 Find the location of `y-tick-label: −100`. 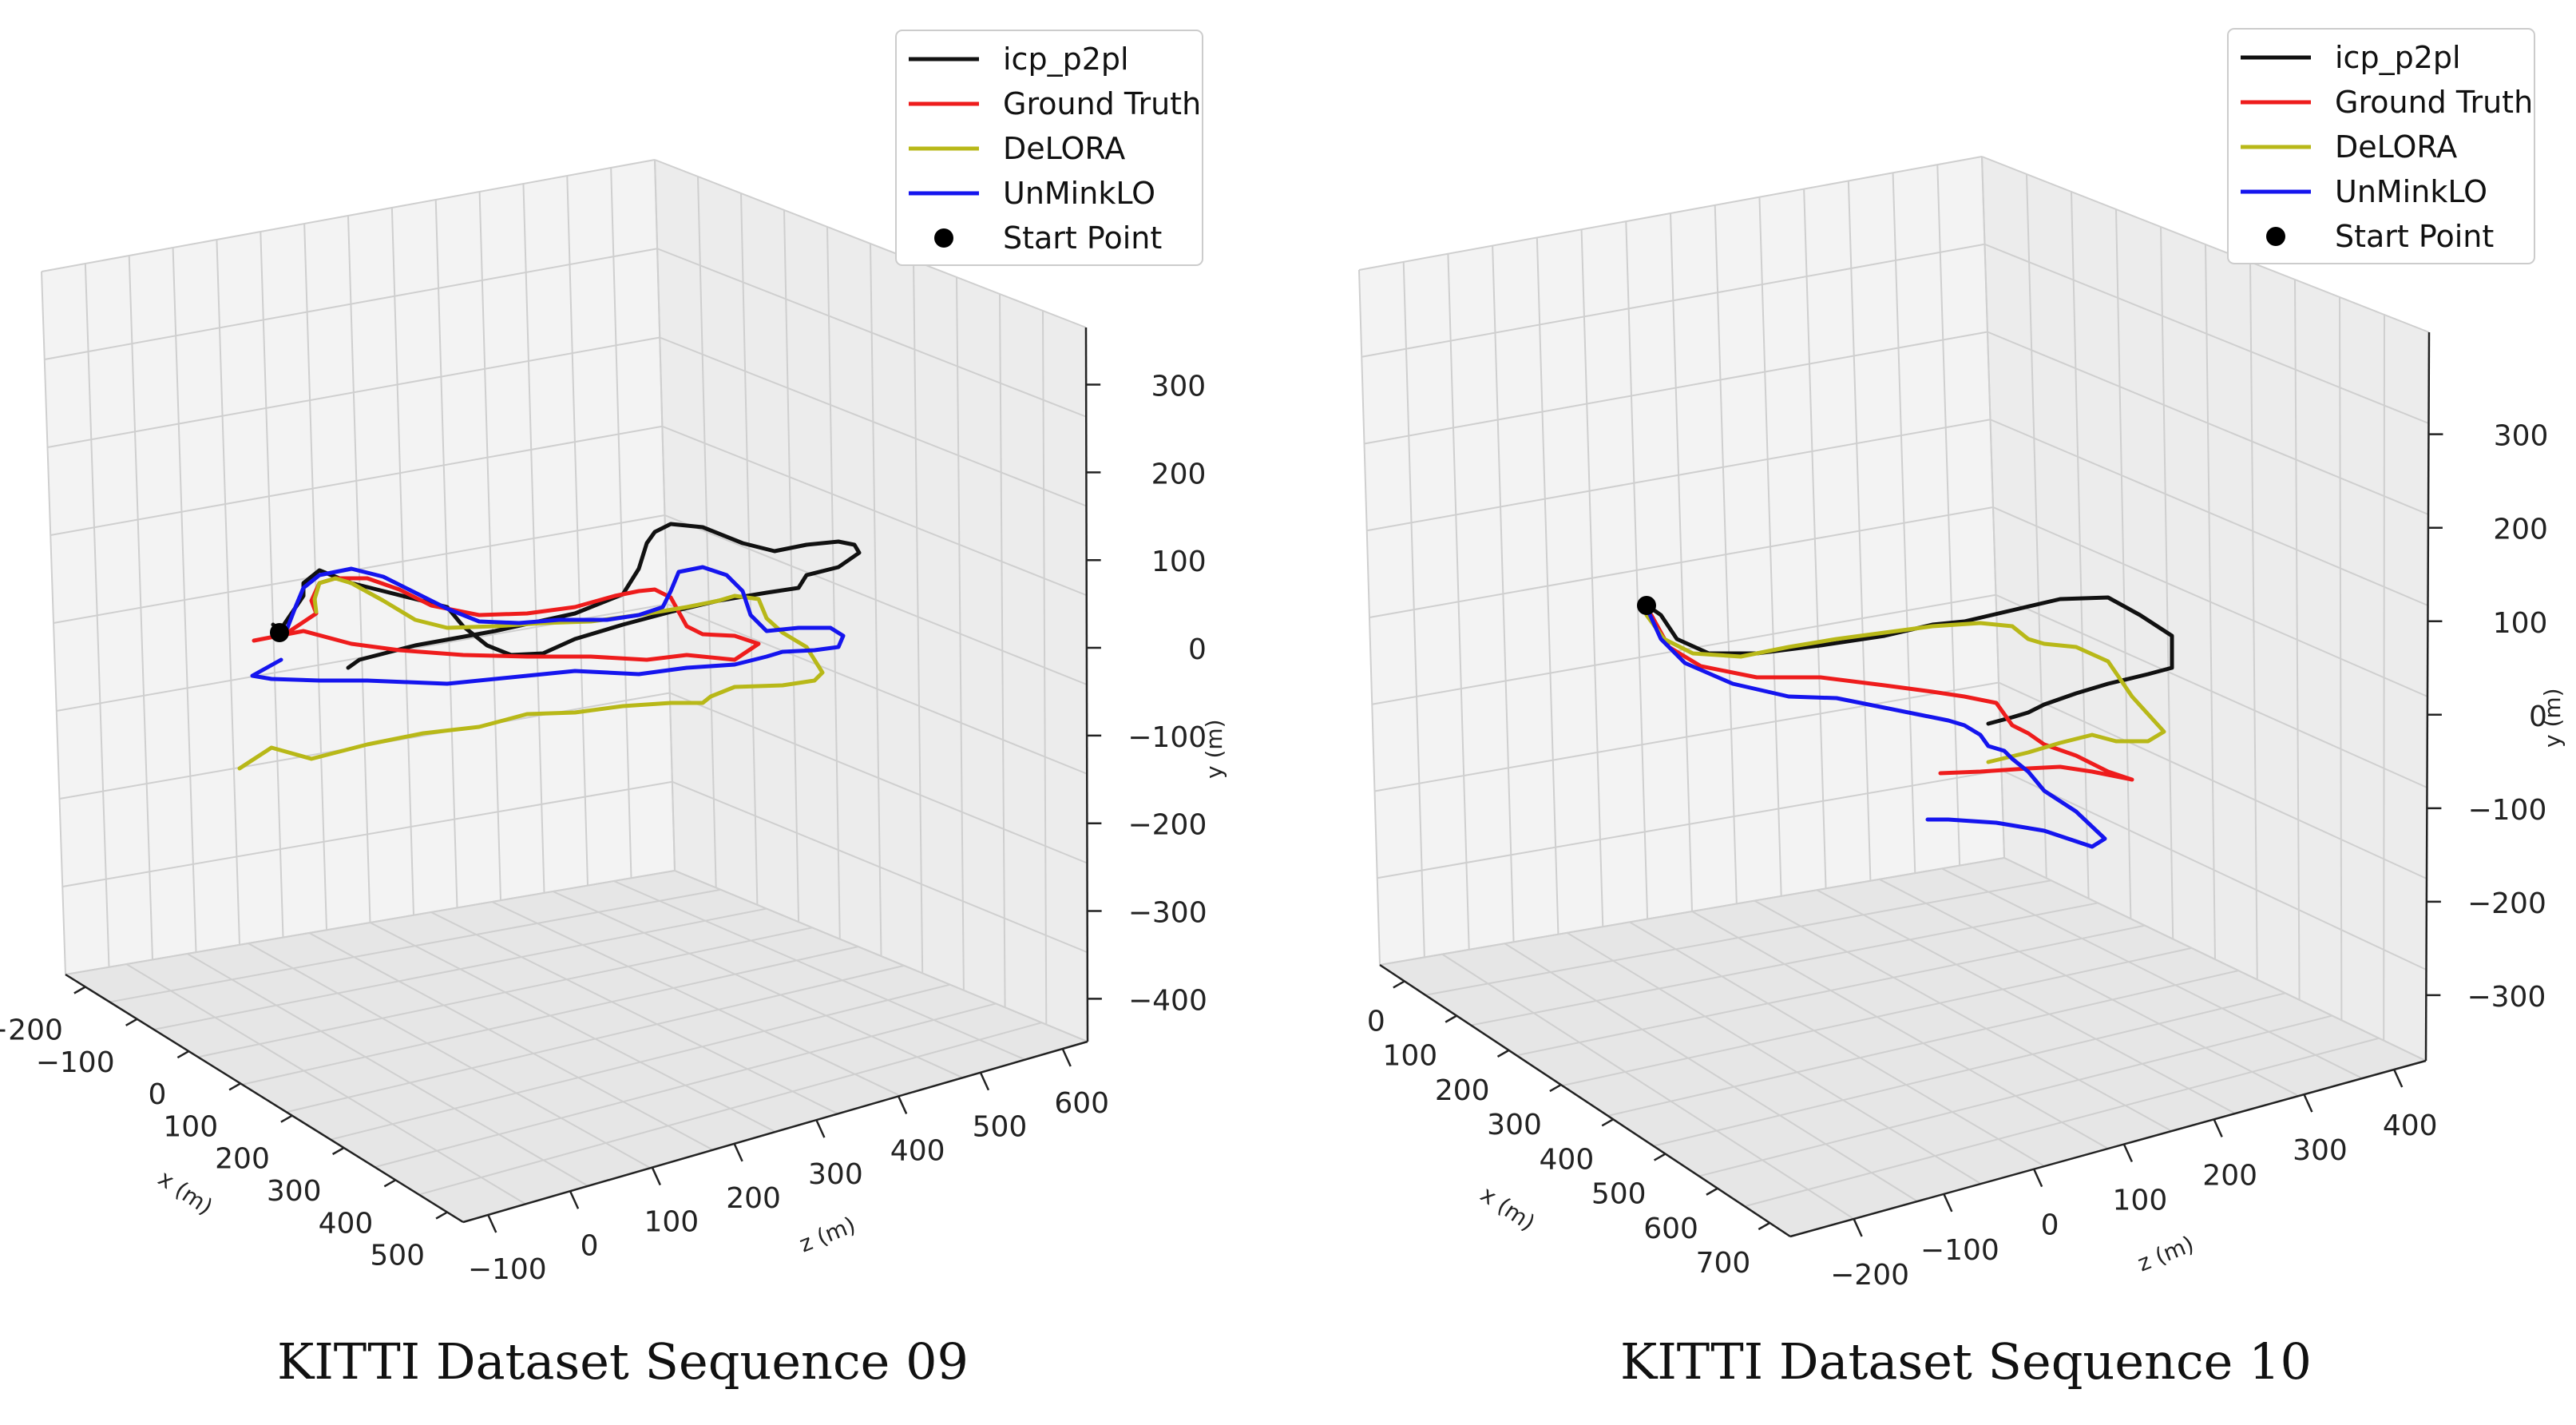

y-tick-label: −100 is located at coordinates (2506, 810).